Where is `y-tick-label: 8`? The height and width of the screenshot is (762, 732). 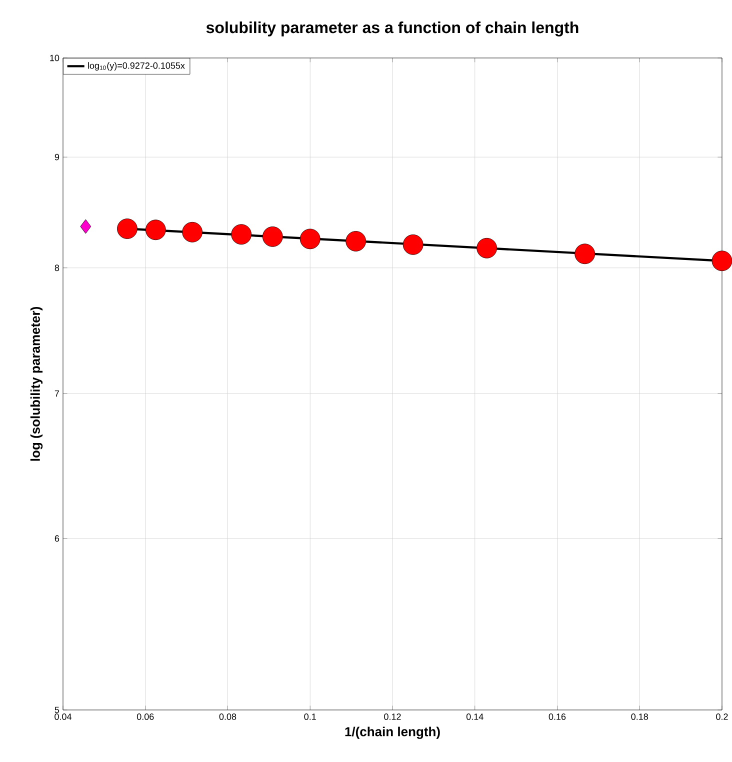 y-tick-label: 8 is located at coordinates (57, 268).